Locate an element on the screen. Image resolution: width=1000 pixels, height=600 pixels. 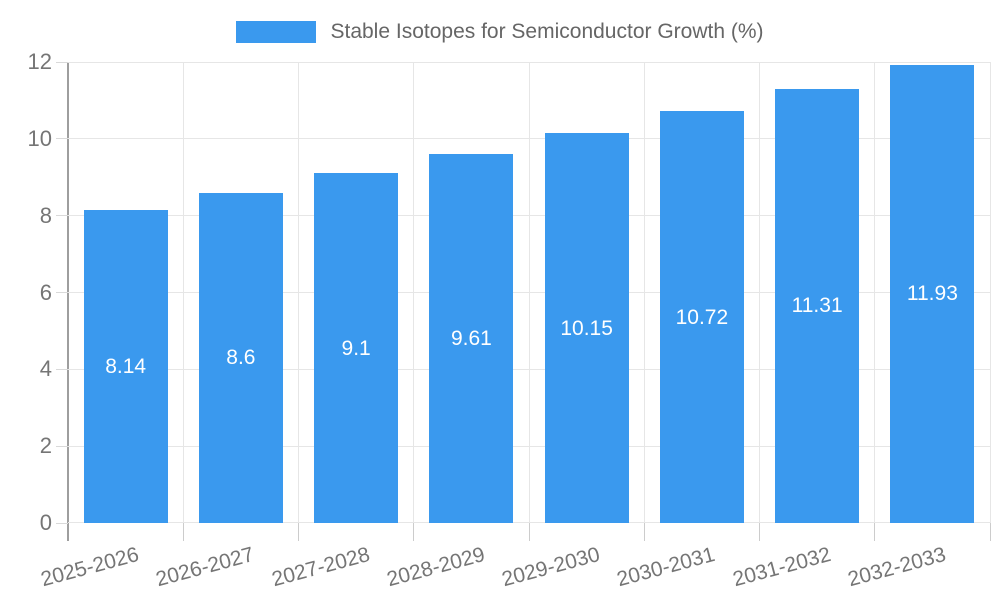
bar: 8.6 is located at coordinates (240, 357).